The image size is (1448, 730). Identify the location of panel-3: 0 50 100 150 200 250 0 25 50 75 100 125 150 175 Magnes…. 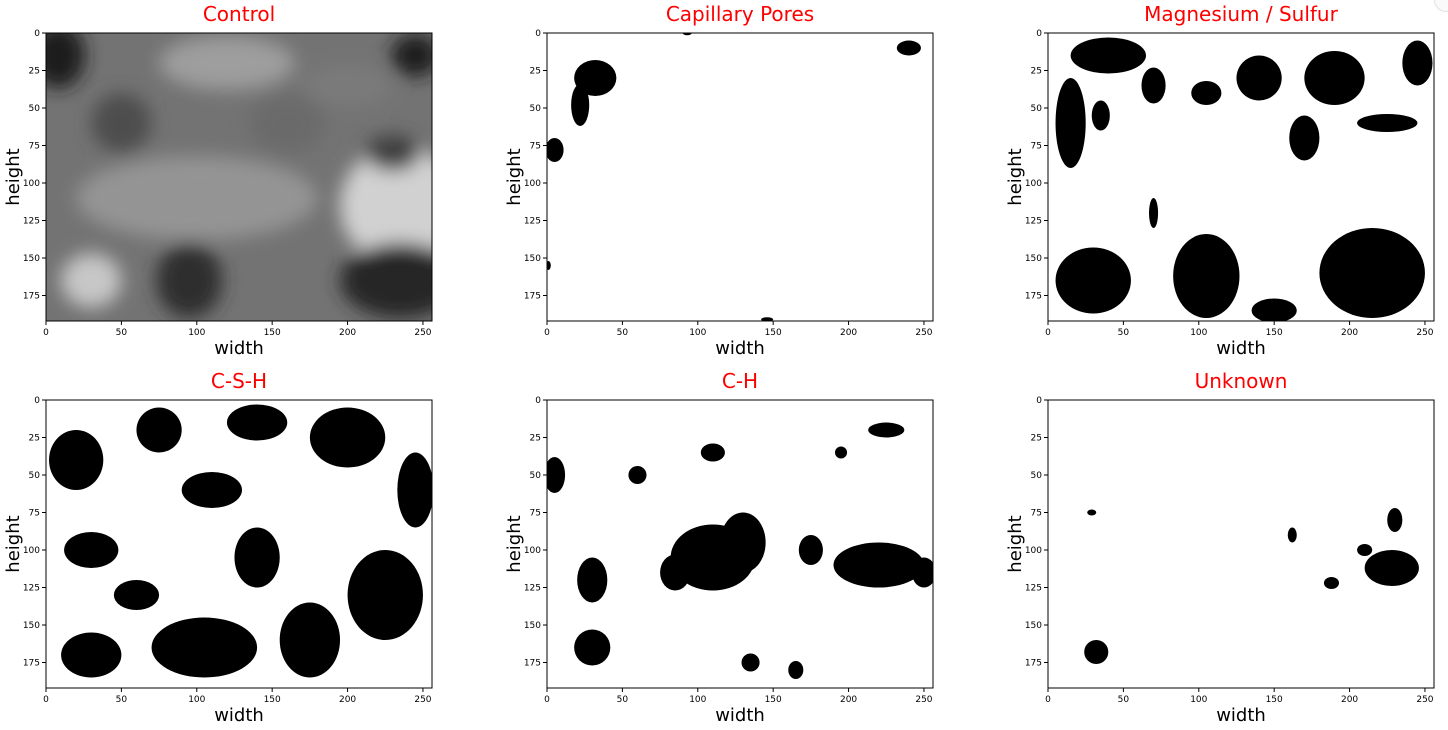
(1220, 180).